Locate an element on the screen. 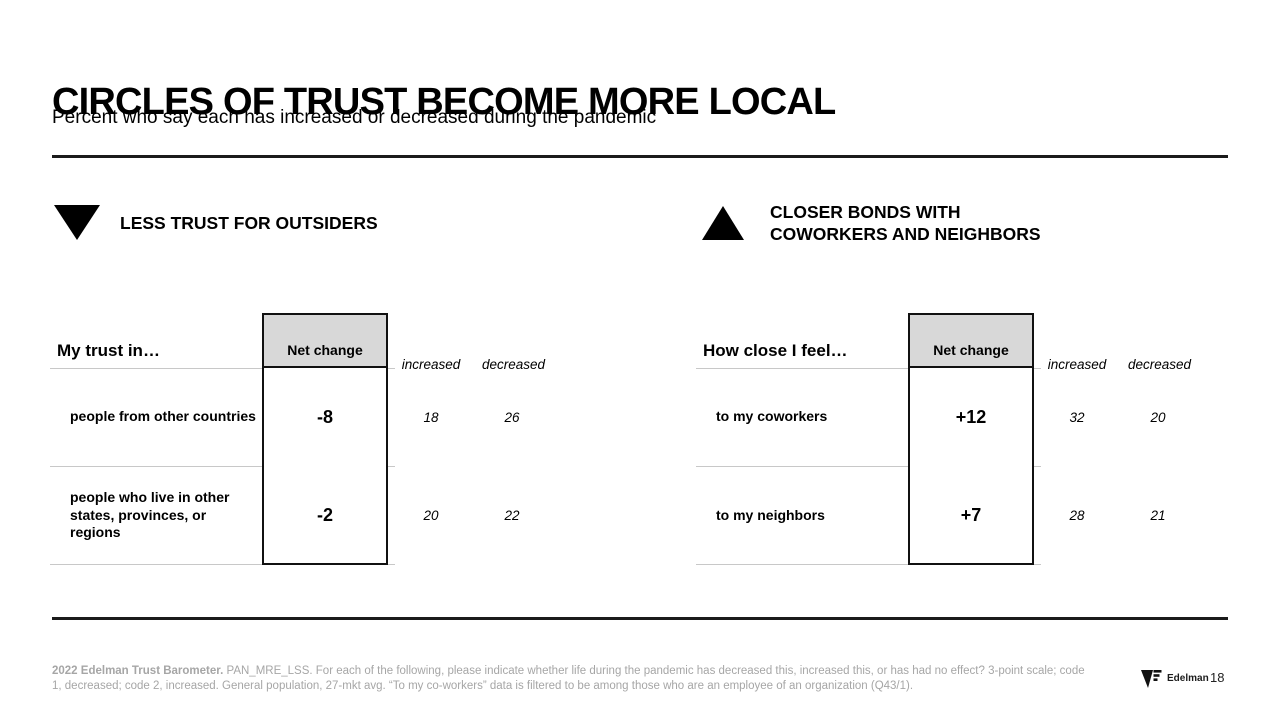 The height and width of the screenshot is (720, 1280). edelman-logo: Edelman is located at coordinates (1173, 678).